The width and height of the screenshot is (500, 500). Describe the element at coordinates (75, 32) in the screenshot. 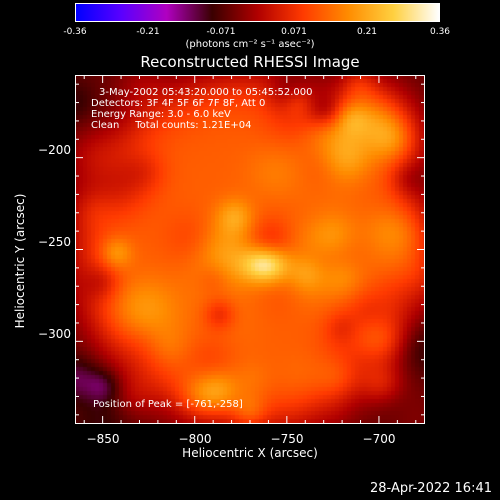

I see `colorbar-tick-label: -0.36` at that location.